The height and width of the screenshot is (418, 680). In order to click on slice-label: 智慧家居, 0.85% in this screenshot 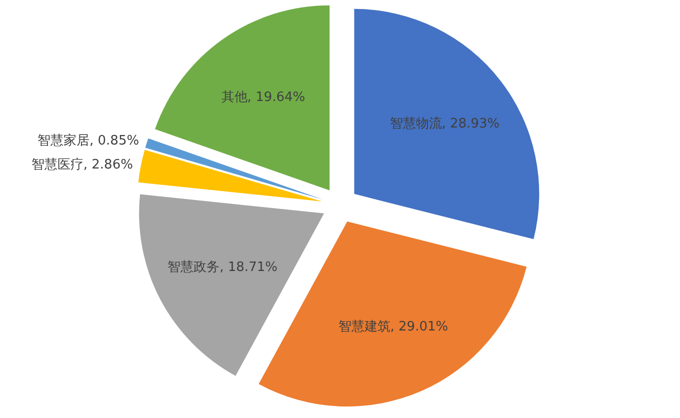, I will do `click(89, 140)`.